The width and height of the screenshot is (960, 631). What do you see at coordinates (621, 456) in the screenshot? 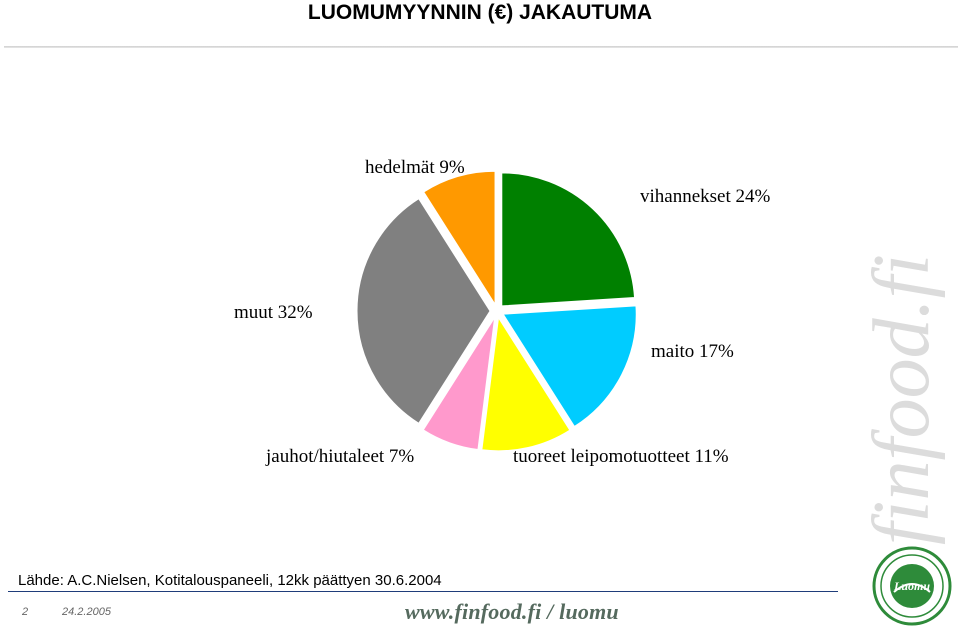
I see `slice-label-tuoreet-leipomotuotteet: tuoreet leipomotuotteet 11%` at bounding box center [621, 456].